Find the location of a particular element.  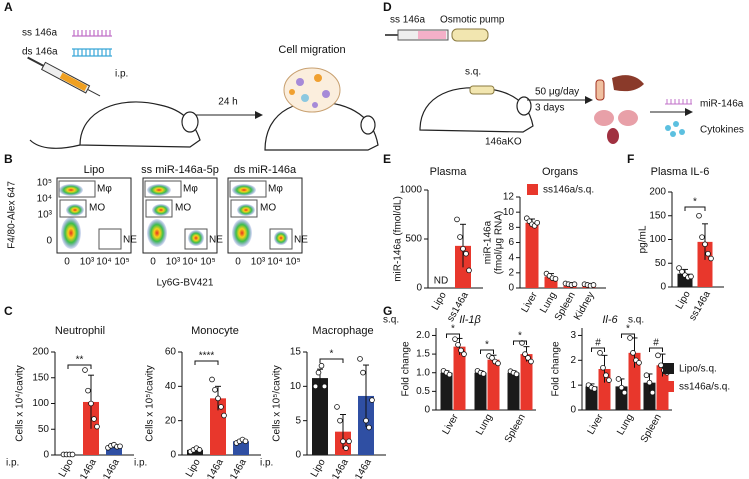

panel-label: G is located at coordinates (387, 311).